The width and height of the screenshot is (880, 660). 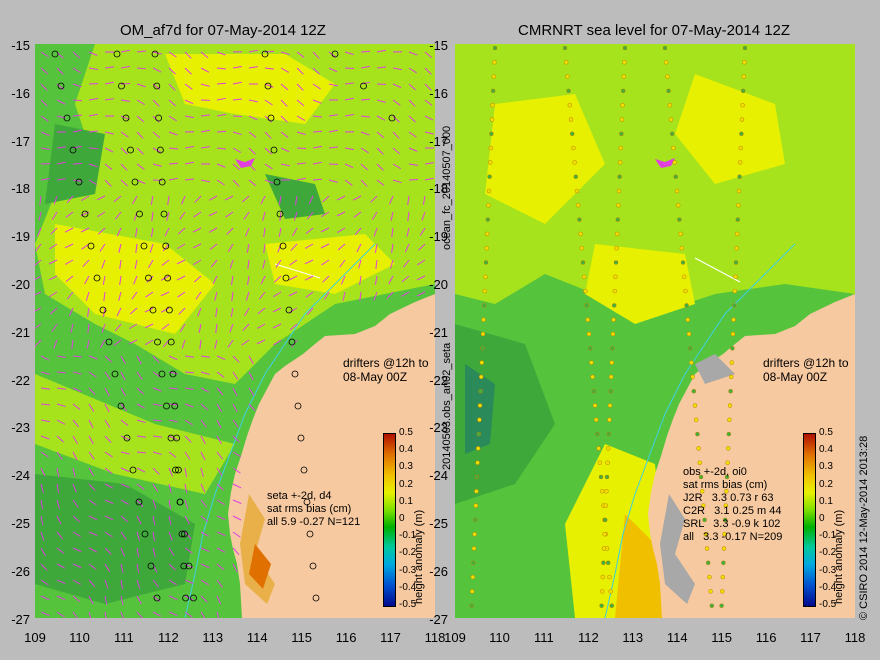 What do you see at coordinates (20, 428) in the screenshot?
I see `y-tick-label: -23` at bounding box center [20, 428].